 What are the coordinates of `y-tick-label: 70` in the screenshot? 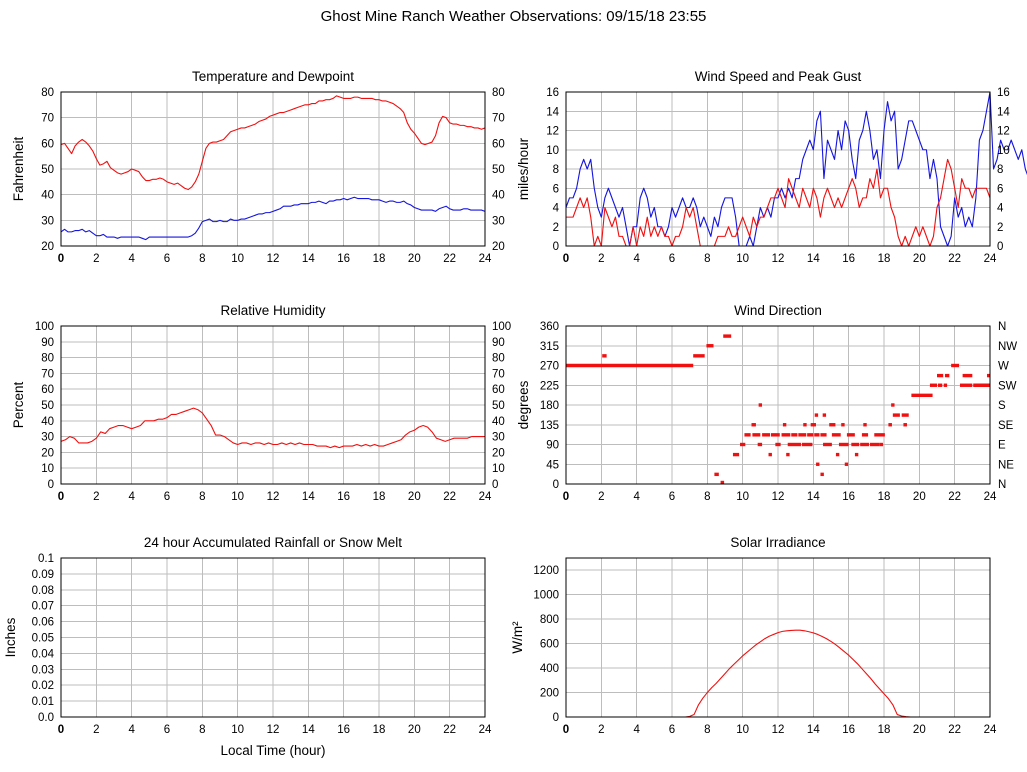 It's located at (47, 119).